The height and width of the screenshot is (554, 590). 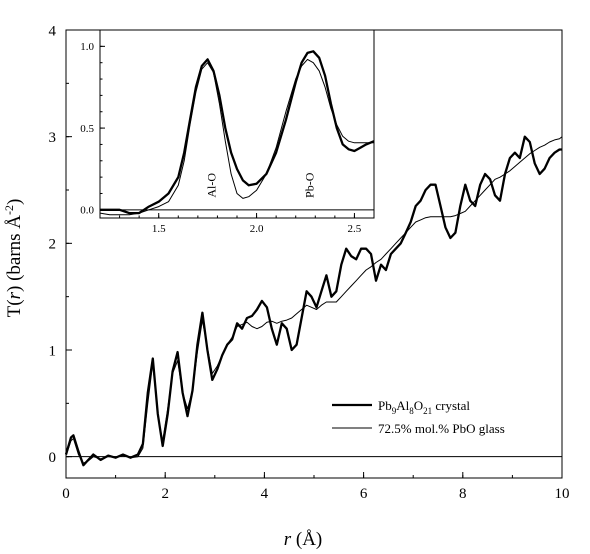 What do you see at coordinates (303, 539) in the screenshot?
I see `x-axis-label: r (Å)` at bounding box center [303, 539].